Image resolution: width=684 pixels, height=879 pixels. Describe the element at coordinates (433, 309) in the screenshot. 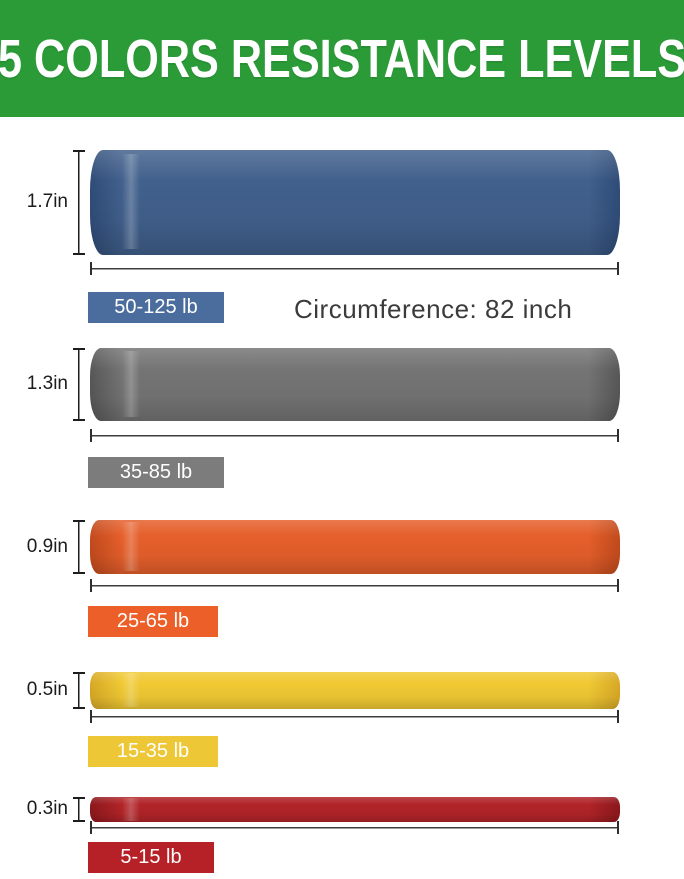

I see `circumference-label: Circumference: 82 inch` at that location.